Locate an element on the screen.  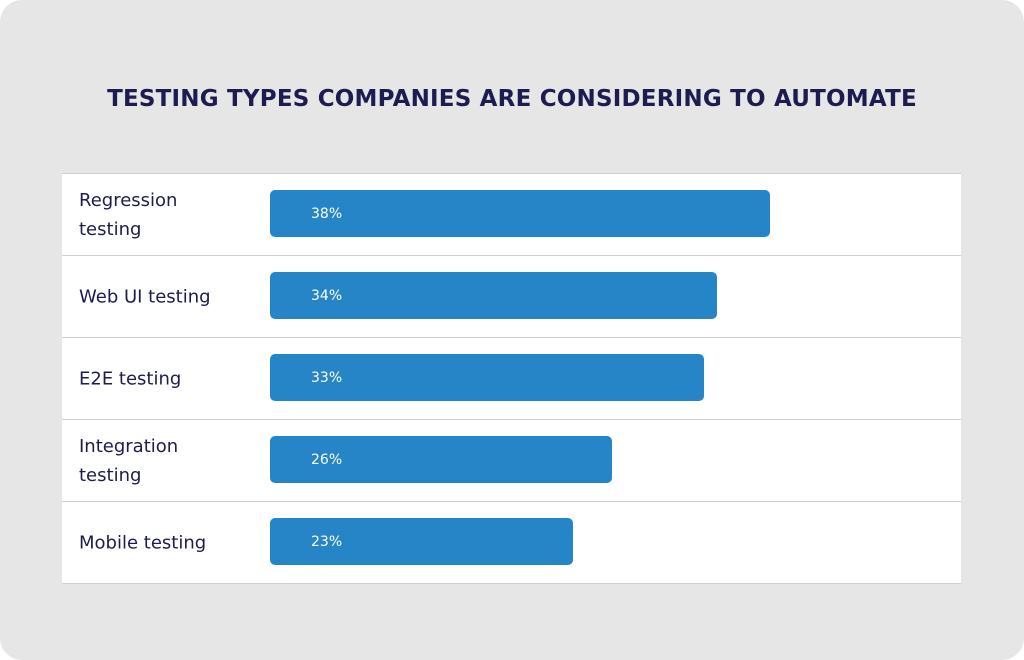
table-row: Integration testing 26% is located at coordinates (511, 461).